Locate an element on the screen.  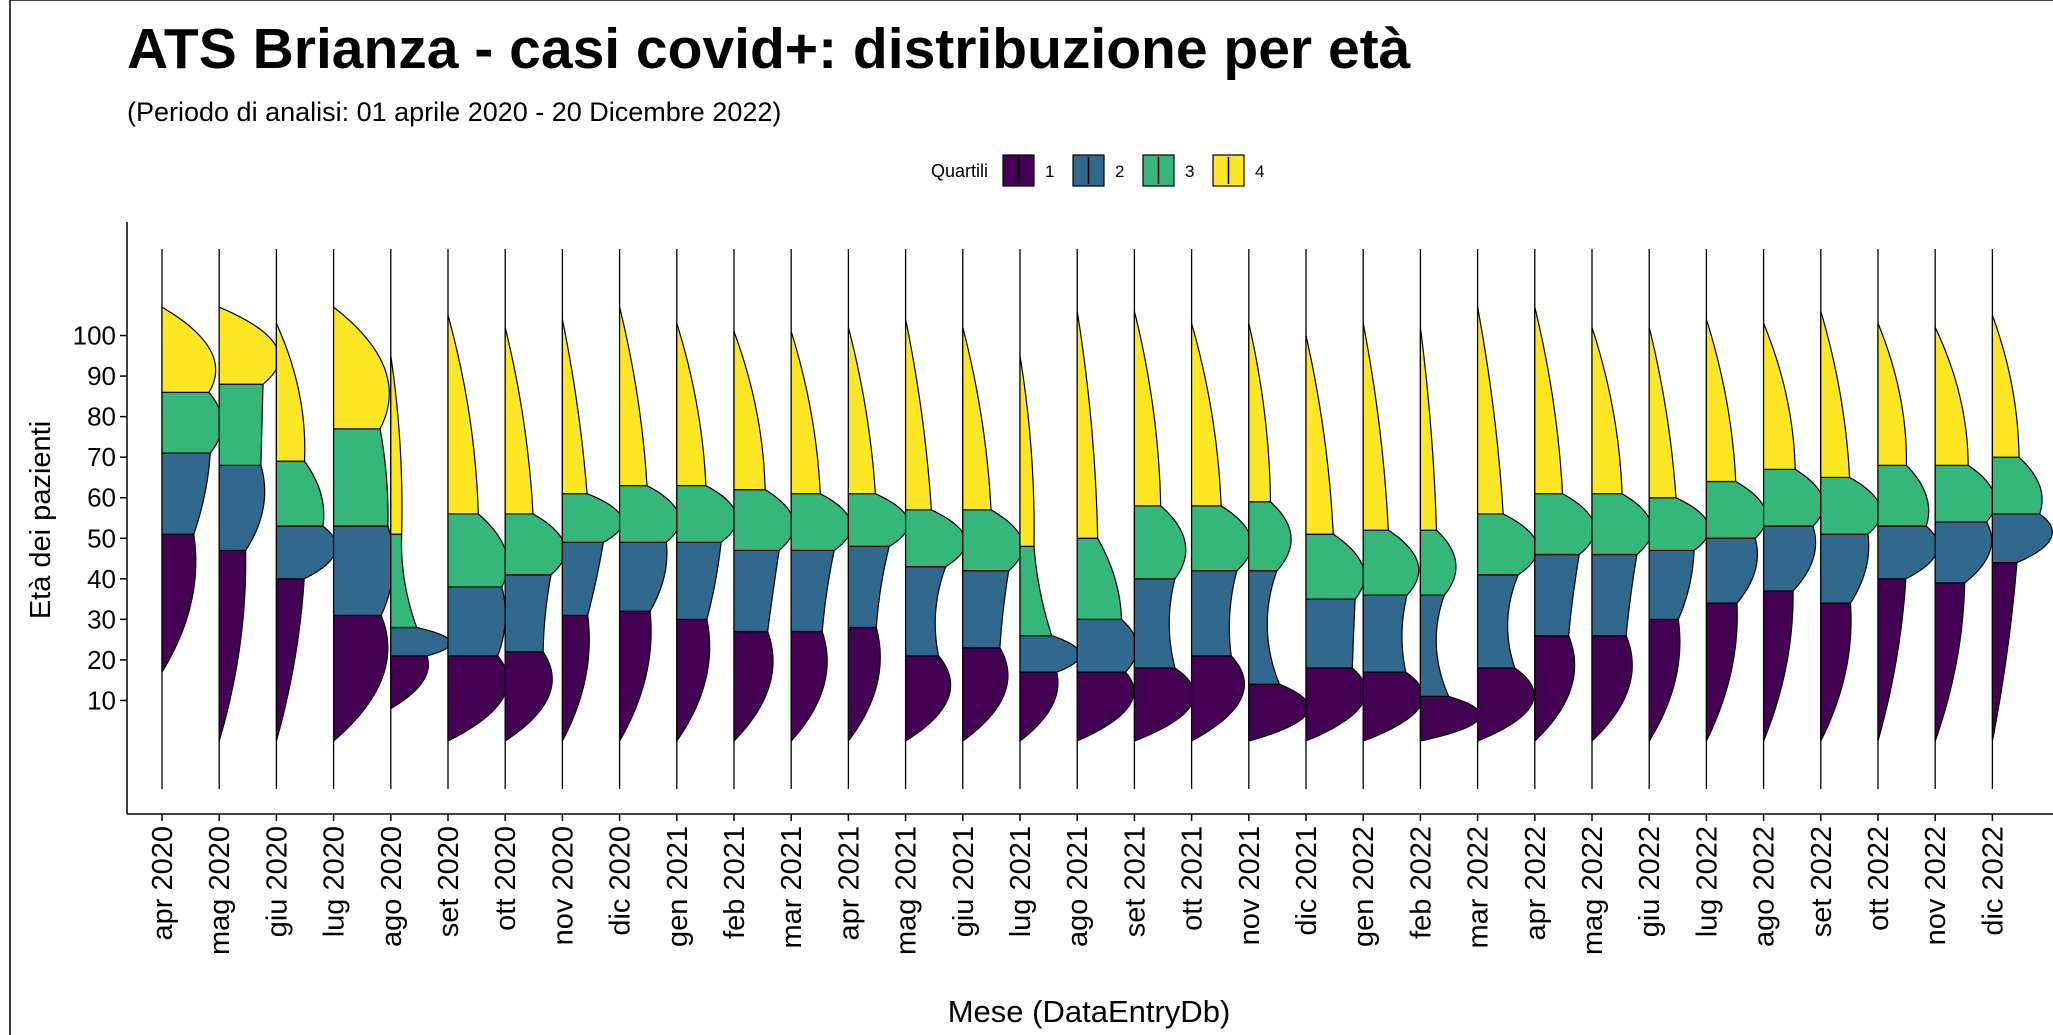
x-tick-label: nov 2022 is located at coordinates (1936, 885).